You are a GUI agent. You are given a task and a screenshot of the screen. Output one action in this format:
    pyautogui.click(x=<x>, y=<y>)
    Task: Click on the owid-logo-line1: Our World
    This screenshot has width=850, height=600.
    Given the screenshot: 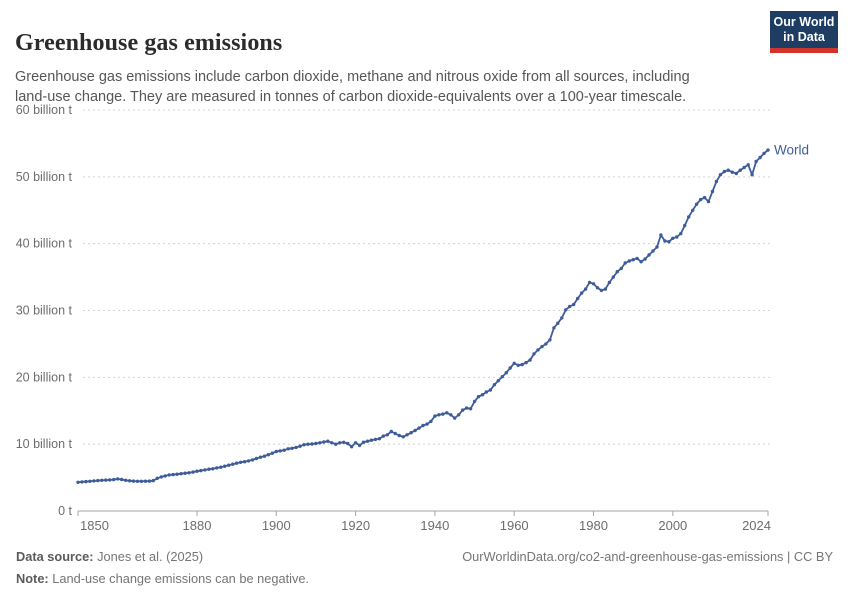 What is the action you would take?
    pyautogui.click(x=804, y=21)
    